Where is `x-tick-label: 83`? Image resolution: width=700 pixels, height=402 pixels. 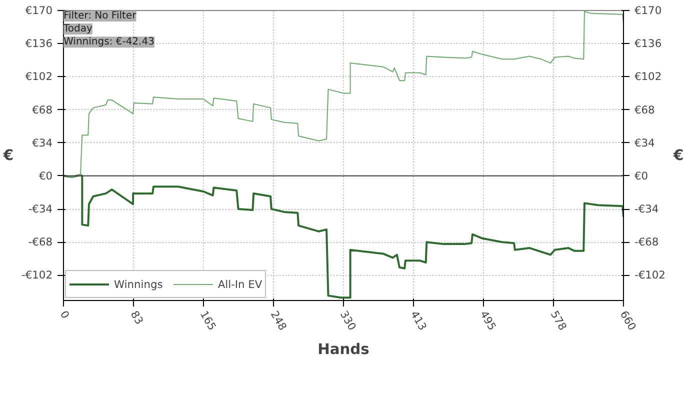
x-tick-label: 83 is located at coordinates (137, 317).